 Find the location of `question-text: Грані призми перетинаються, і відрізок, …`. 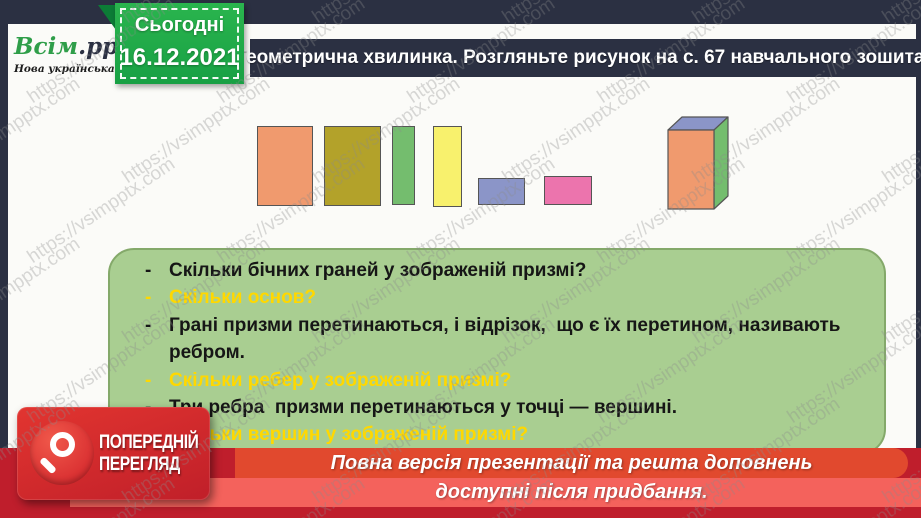

question-text: Грані призми перетинаються, і відрізок, … is located at coordinates (507, 339).